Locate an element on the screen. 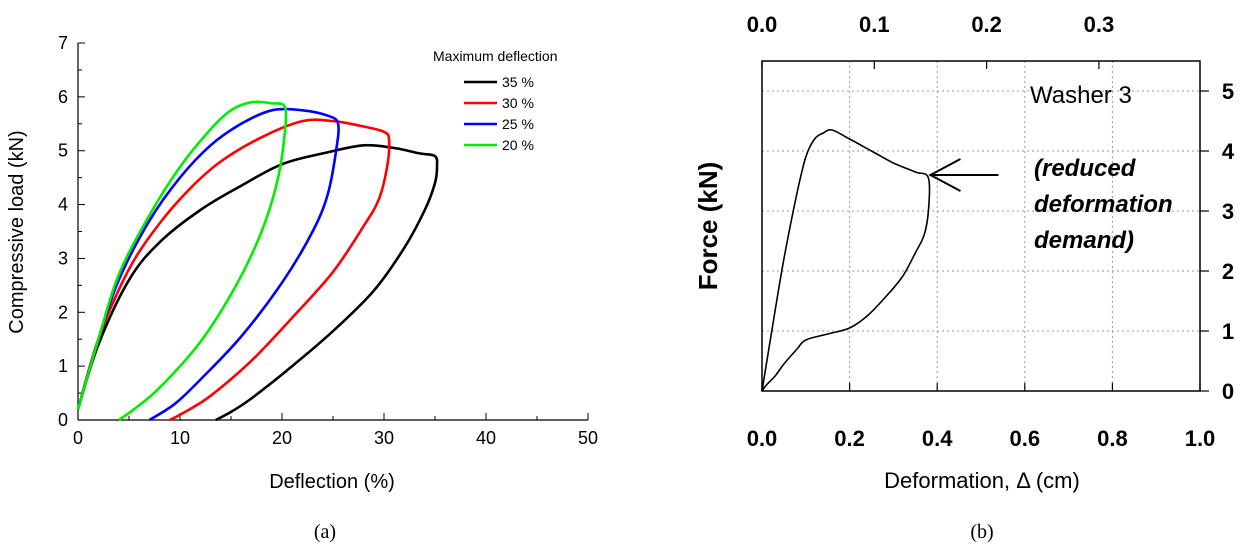 This screenshot has height=549, width=1252. panel-a-caption: (a) is located at coordinates (325, 532).